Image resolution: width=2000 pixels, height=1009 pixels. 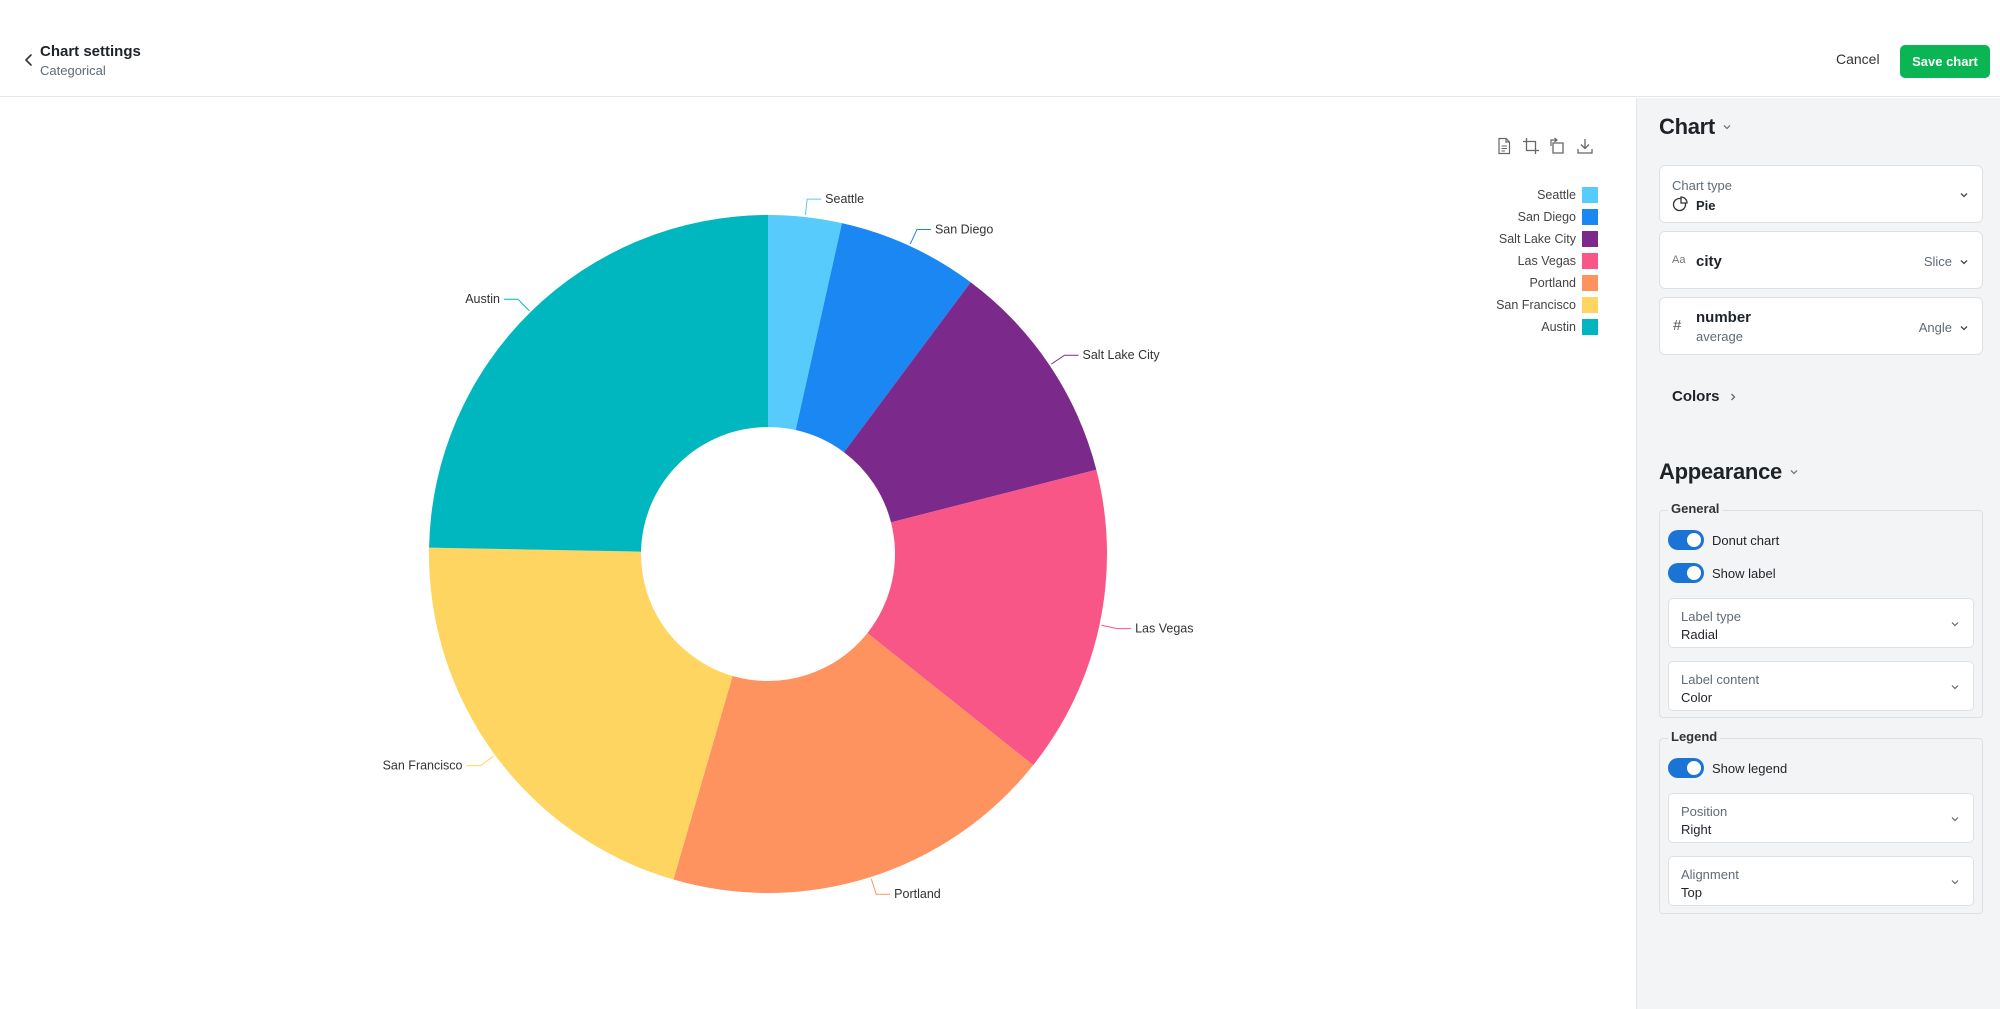 I want to click on legend-item-label: Portland, so click(x=1552, y=283).